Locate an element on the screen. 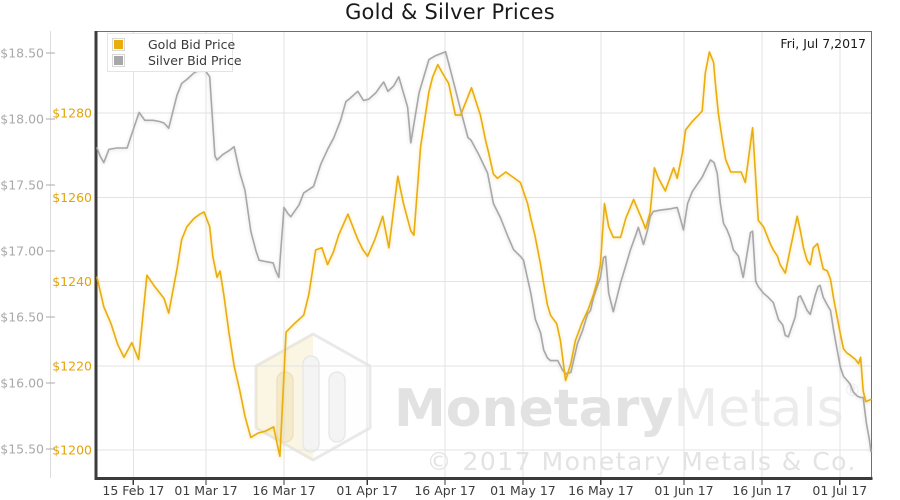  svg-text: $16.00 is located at coordinates (22, 383).